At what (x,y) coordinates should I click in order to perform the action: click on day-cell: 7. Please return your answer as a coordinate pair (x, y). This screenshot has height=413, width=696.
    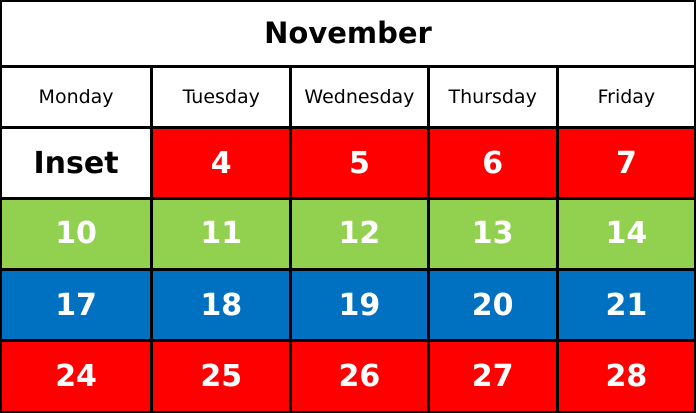
    Looking at the image, I should click on (626, 163).